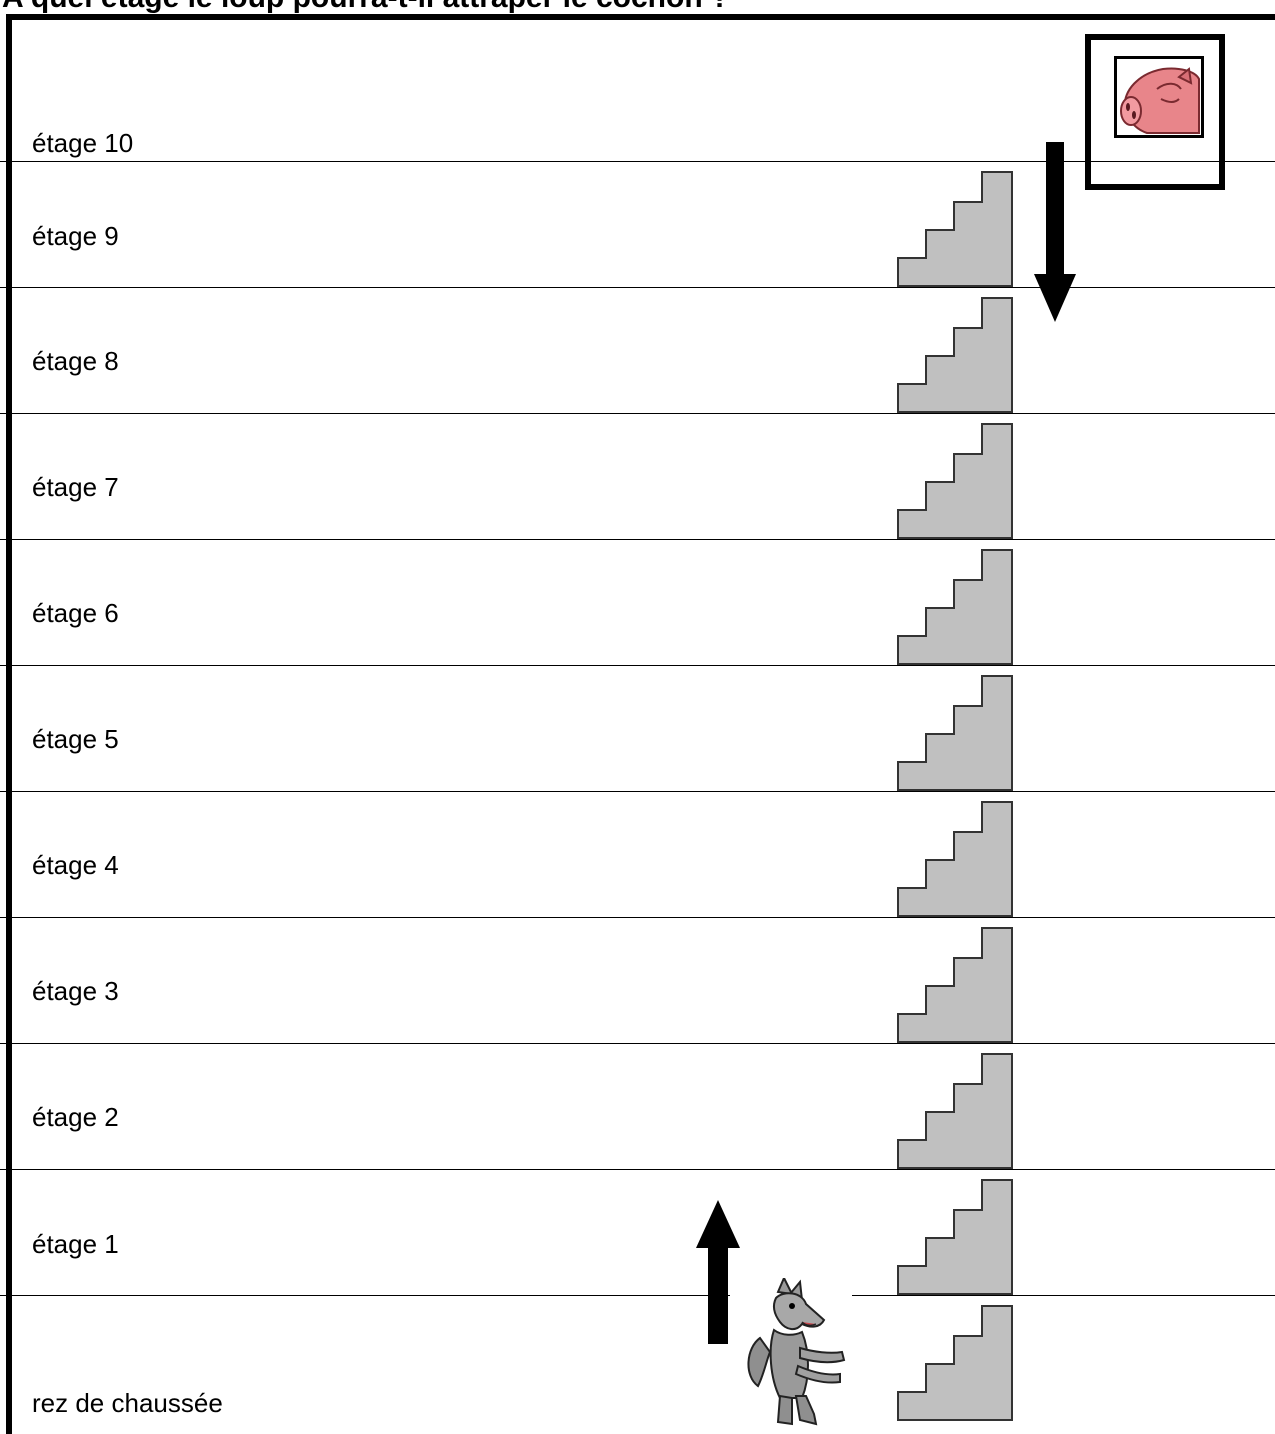 The height and width of the screenshot is (1434, 1275). Describe the element at coordinates (796, 1352) in the screenshot. I see `wolf-icon` at that location.